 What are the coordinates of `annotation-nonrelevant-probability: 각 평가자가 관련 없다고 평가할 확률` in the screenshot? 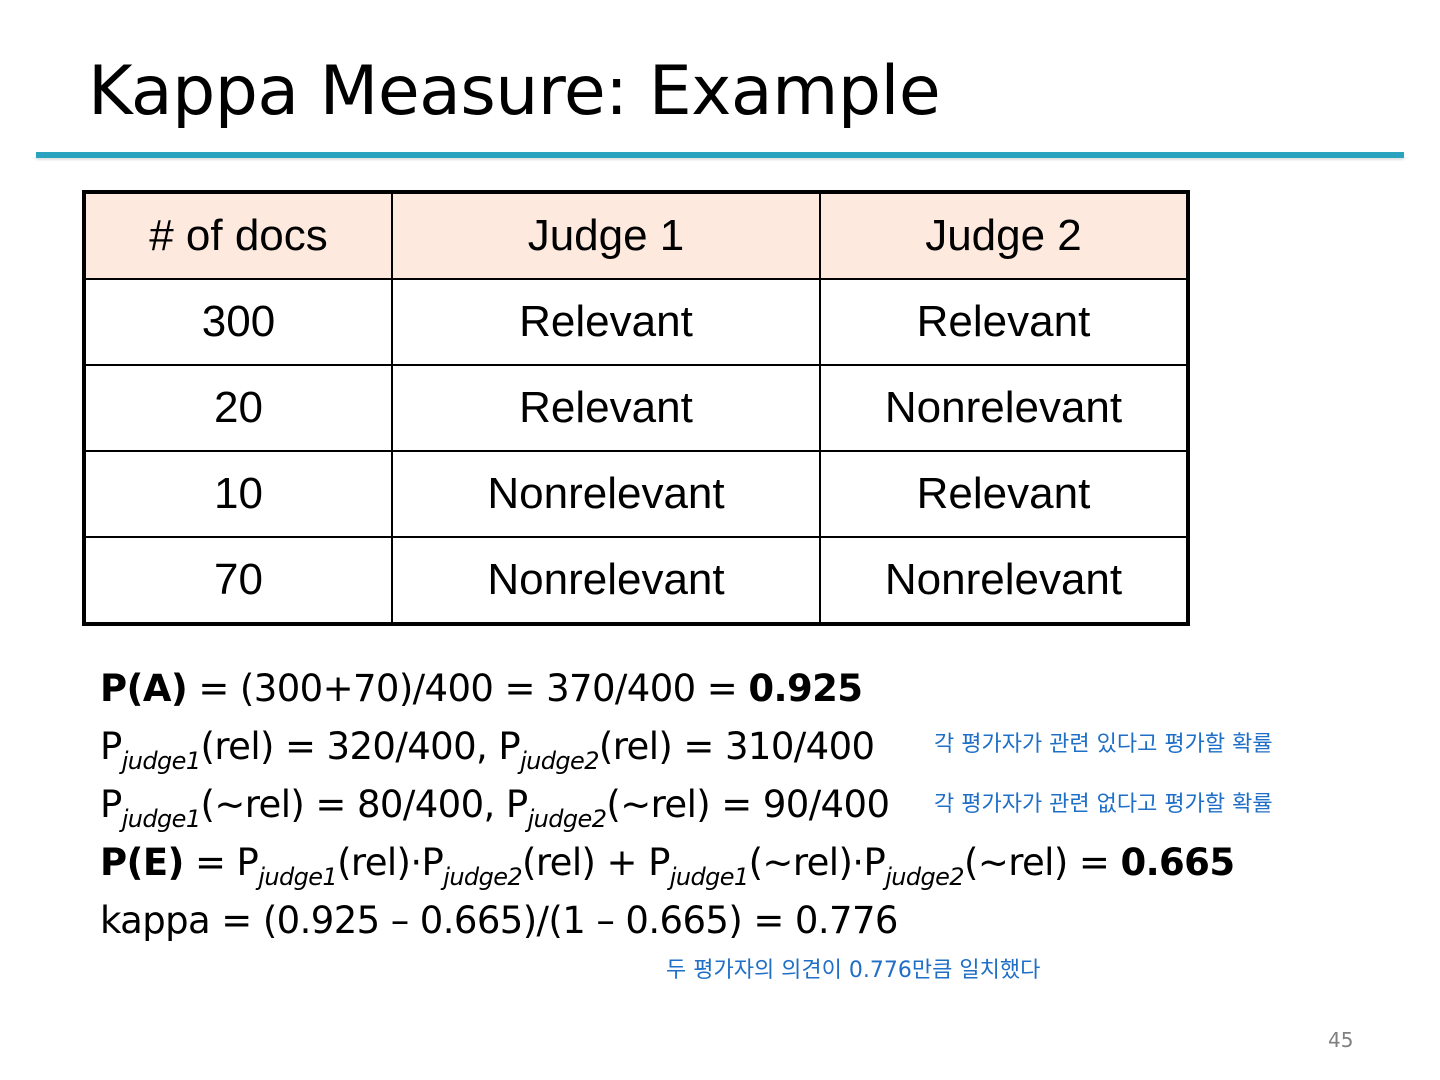 It's located at (1103, 804).